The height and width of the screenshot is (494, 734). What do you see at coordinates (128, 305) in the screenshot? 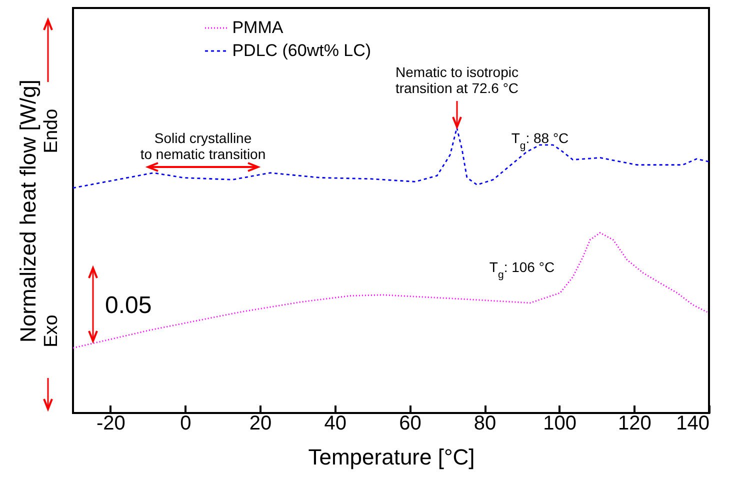
I see `annotation: 0.05` at bounding box center [128, 305].